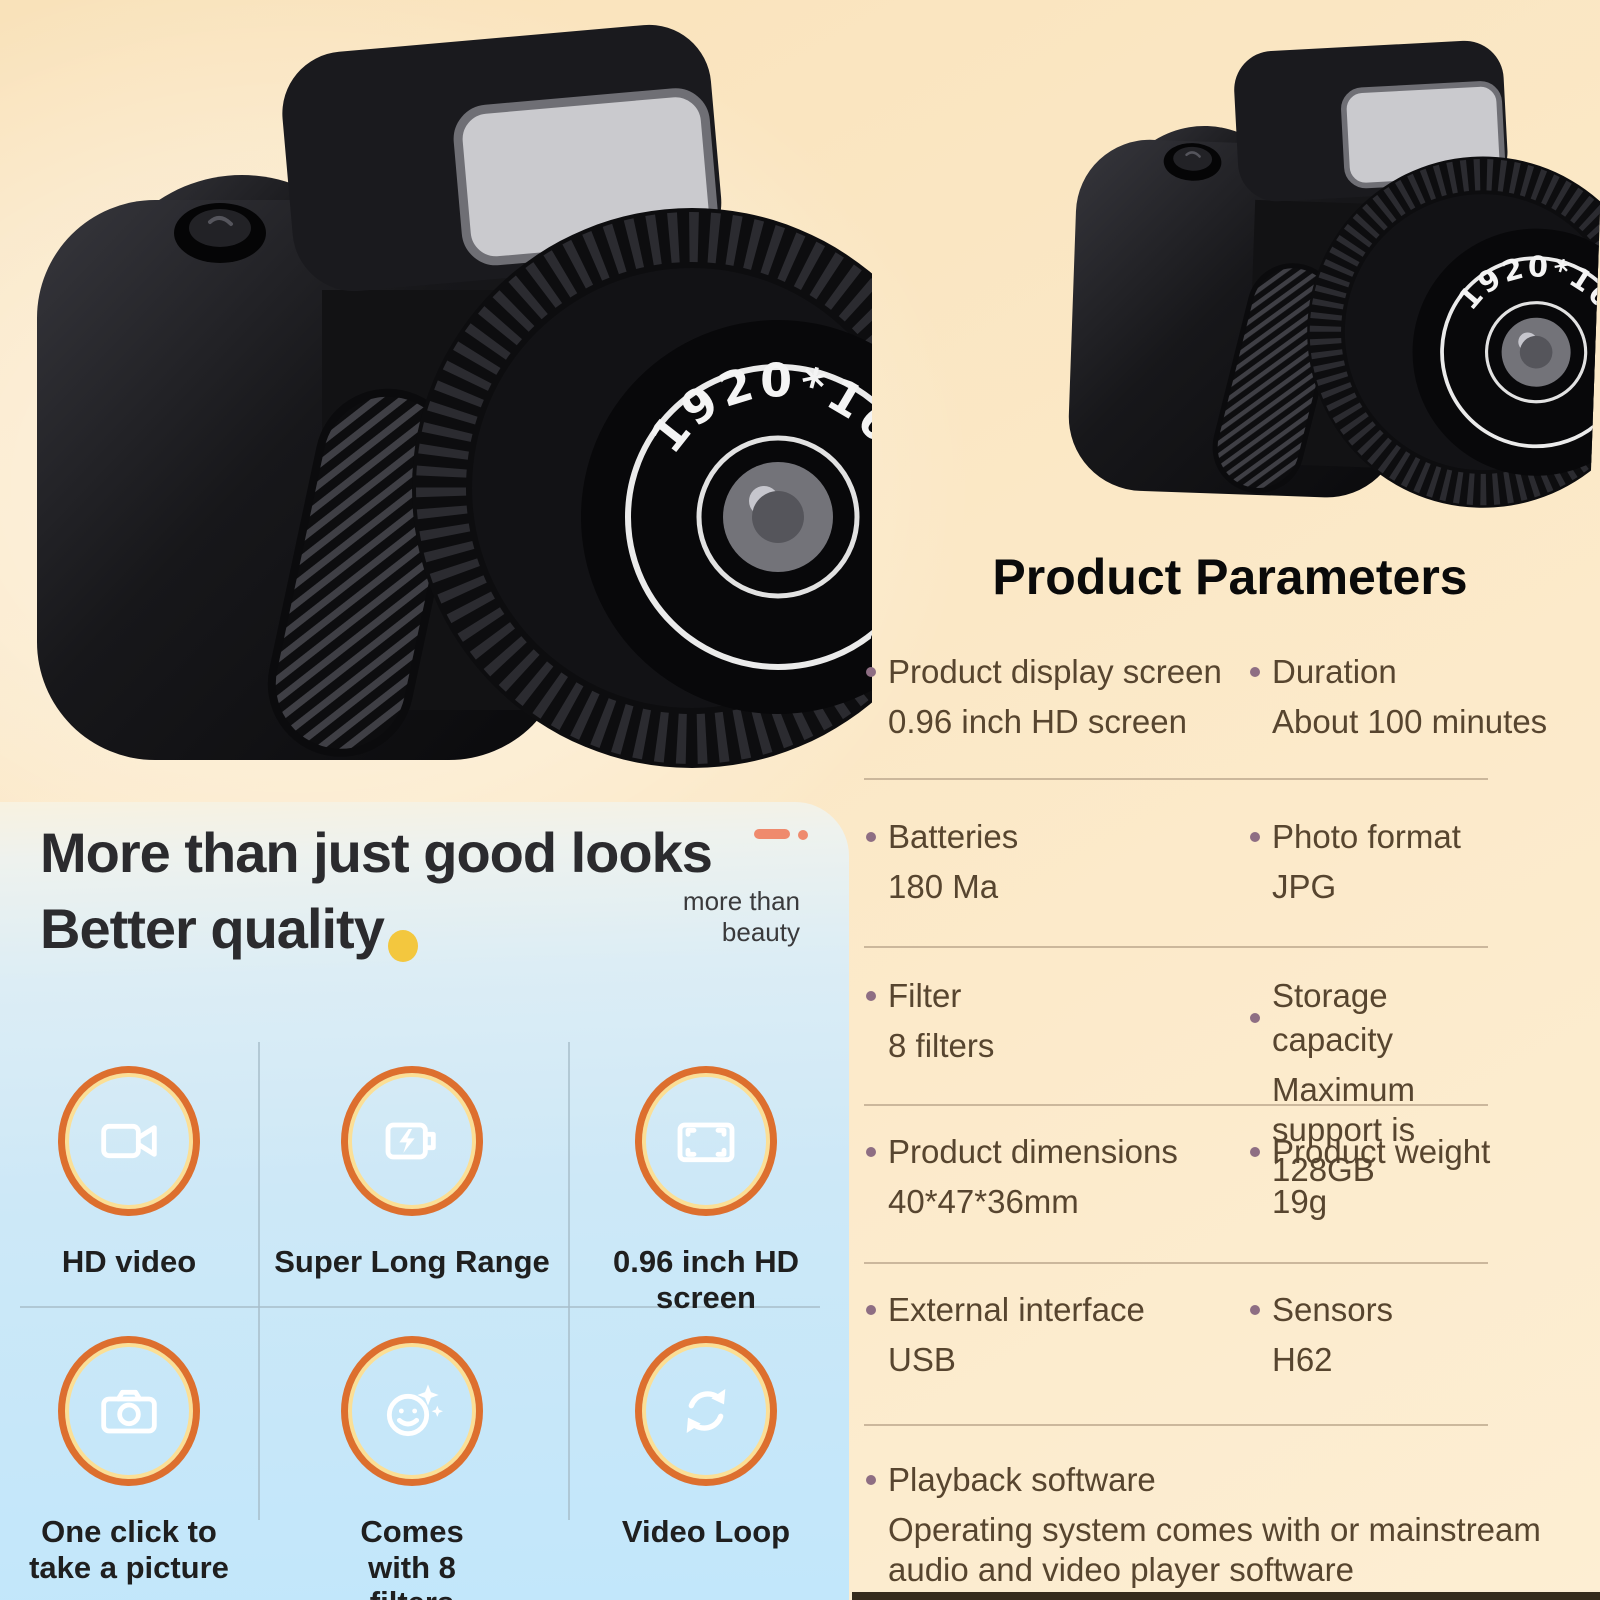 Image resolution: width=1600 pixels, height=1600 pixels. I want to click on param-value: 0.96 inch HD screen, so click(1037, 721).